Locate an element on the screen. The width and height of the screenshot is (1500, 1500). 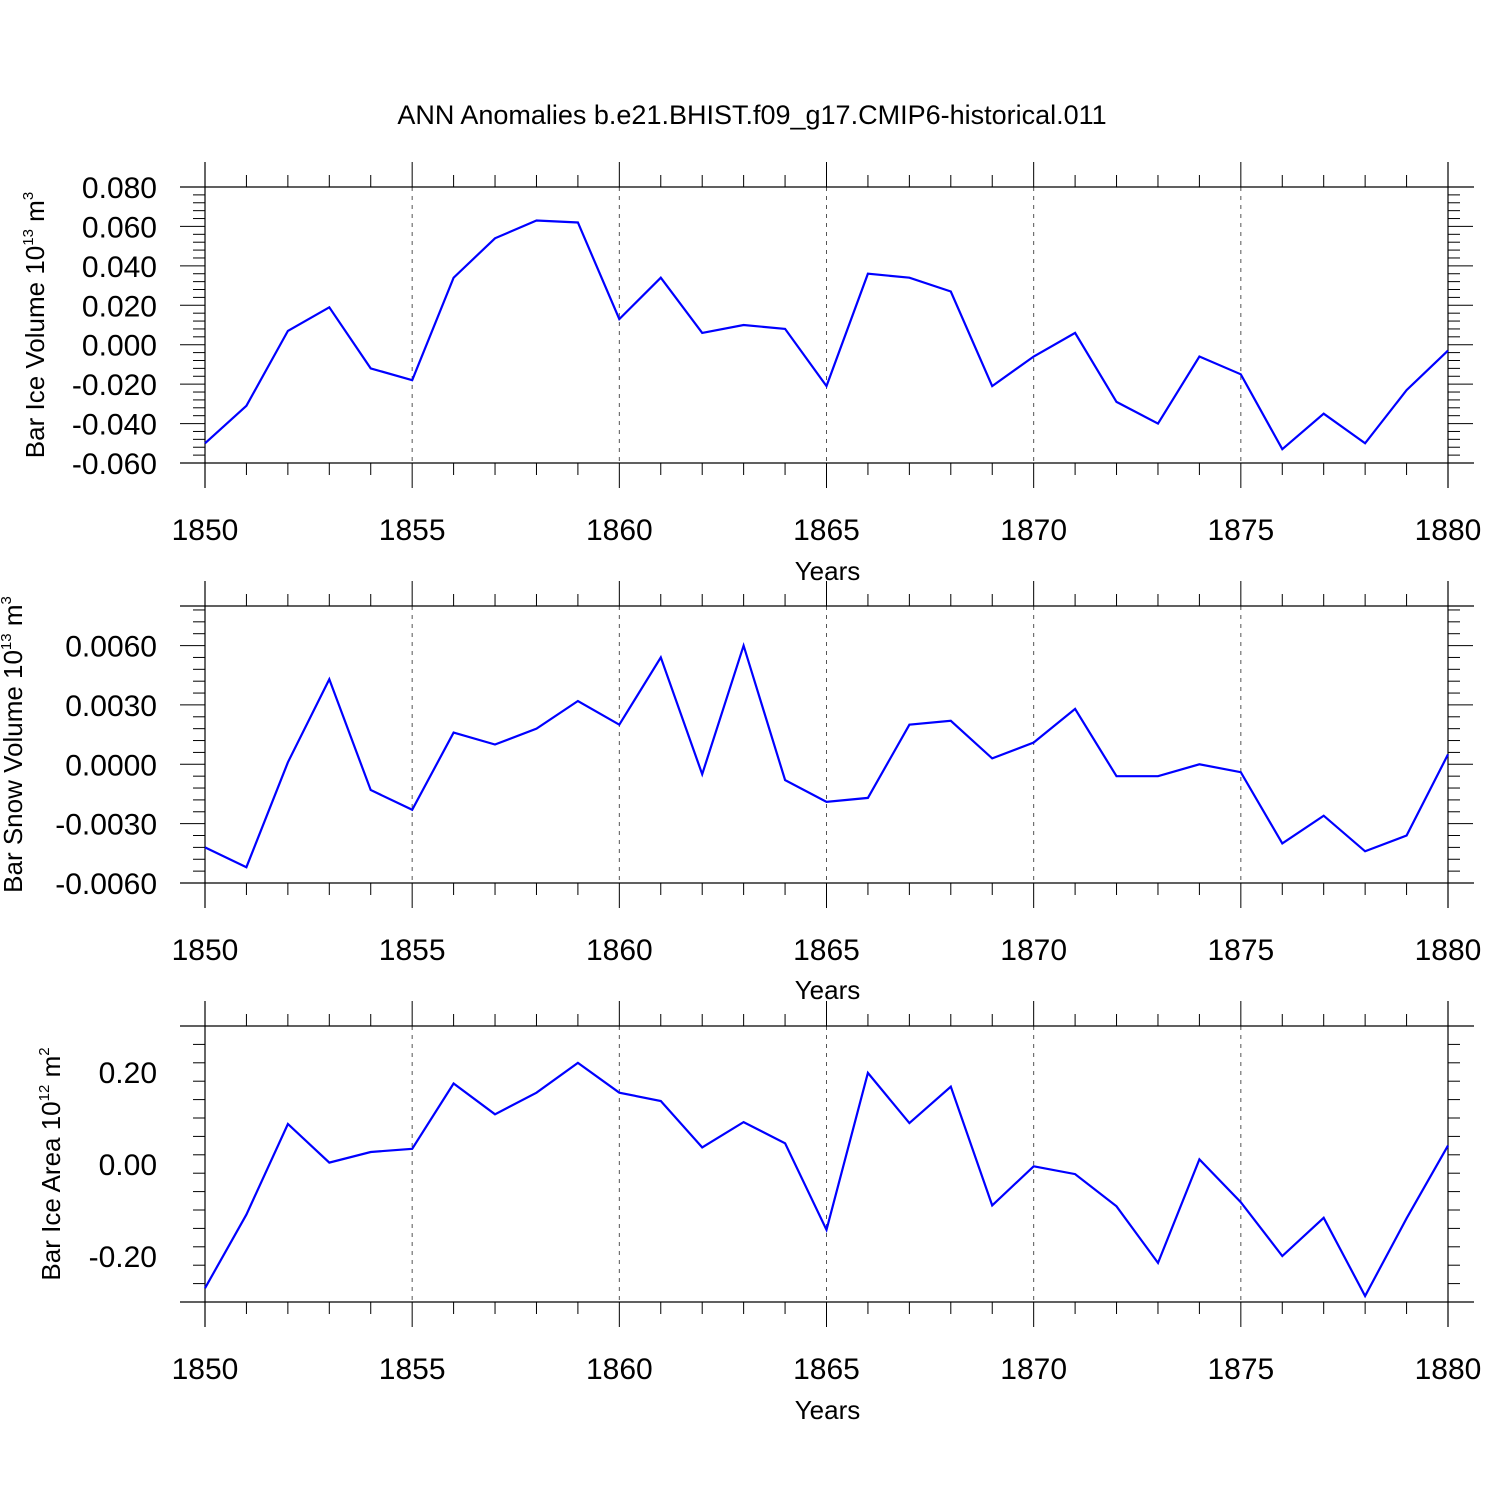
y-tick-label: 0.0030 is located at coordinates (111, 706).